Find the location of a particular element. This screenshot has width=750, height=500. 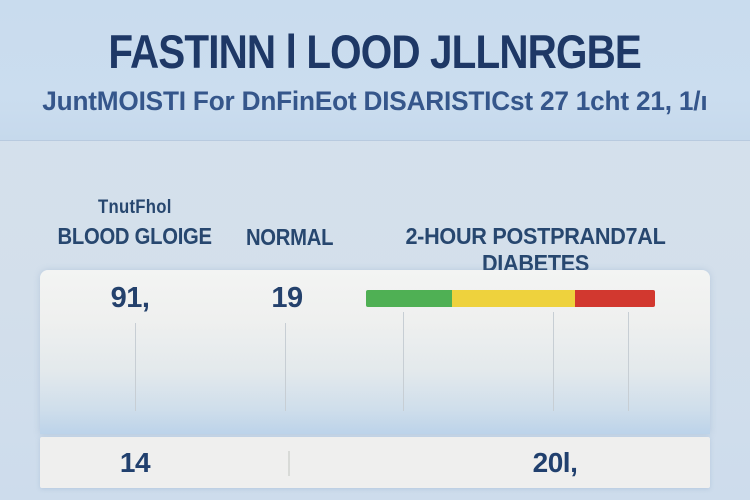

summary-divider is located at coordinates (289, 463).